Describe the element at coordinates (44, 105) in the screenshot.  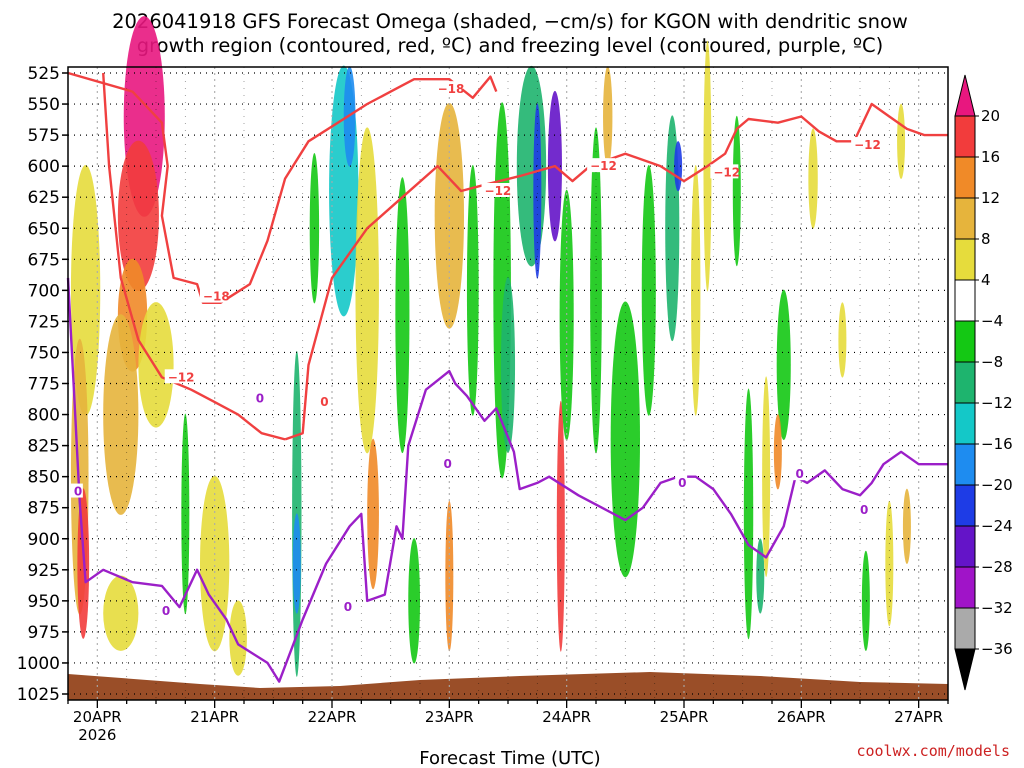
I see `y-tick-label: 550` at that location.